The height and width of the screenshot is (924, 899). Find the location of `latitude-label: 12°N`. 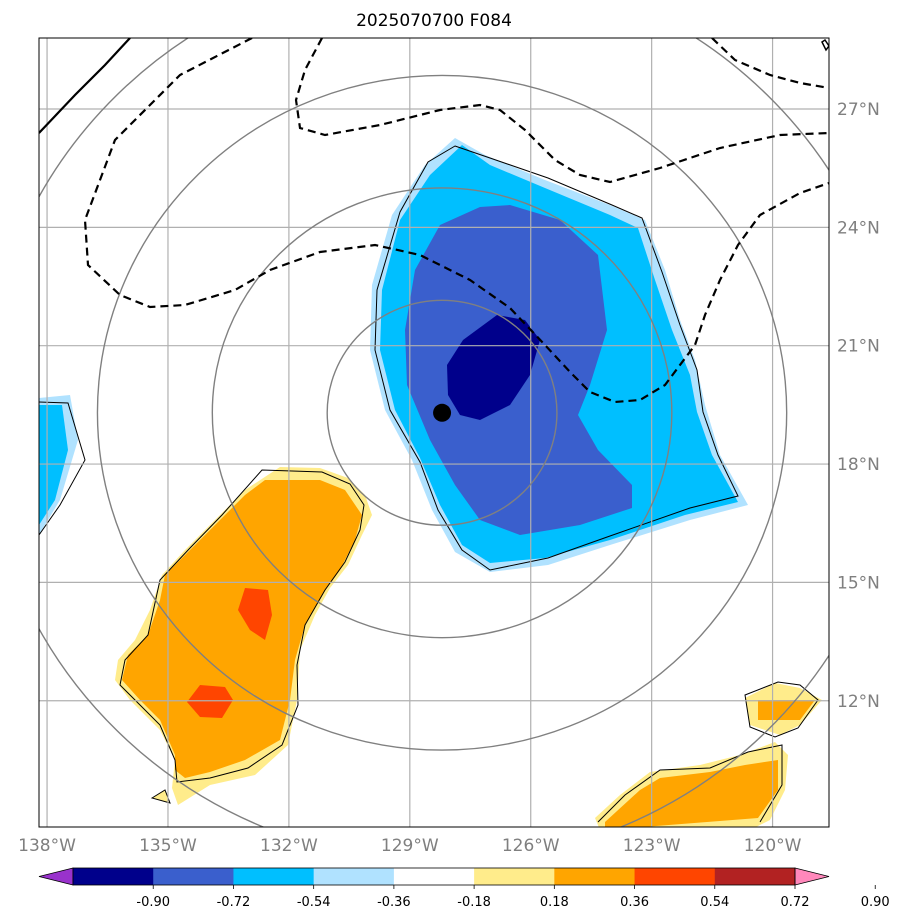

latitude-label: 12°N is located at coordinates (858, 702).